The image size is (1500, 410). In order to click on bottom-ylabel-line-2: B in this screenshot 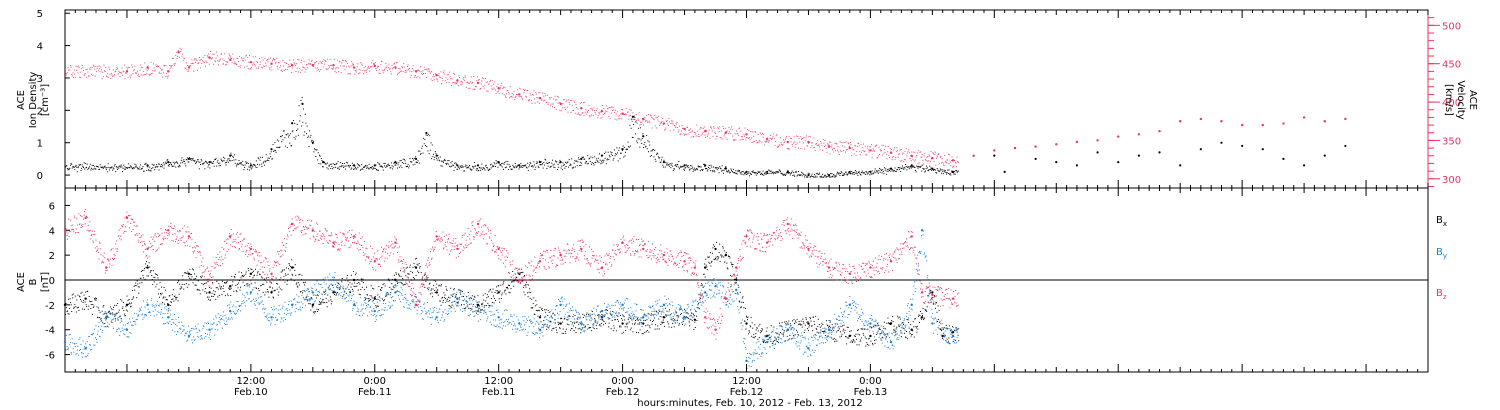, I will do `click(33, 281)`.